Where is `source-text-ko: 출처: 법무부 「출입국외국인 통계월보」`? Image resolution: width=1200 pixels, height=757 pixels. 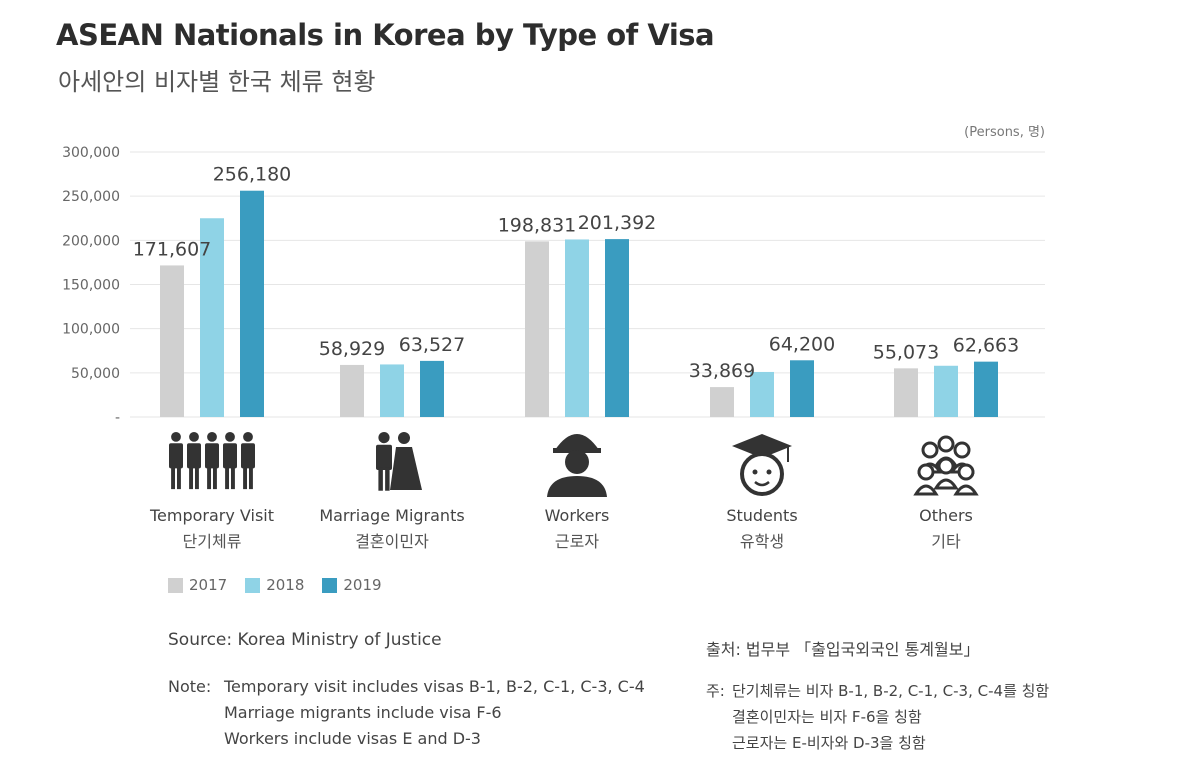
source-text-ko: 출처: 법무부 「출입국외국인 통계월보」 is located at coordinates (843, 649).